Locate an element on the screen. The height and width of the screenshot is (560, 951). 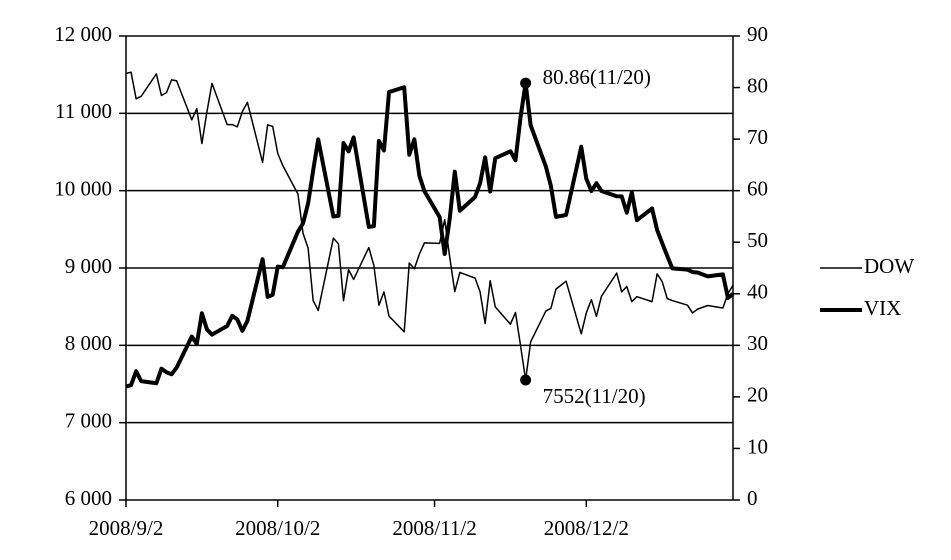
y2-tick-label: 70 is located at coordinates (757, 137).